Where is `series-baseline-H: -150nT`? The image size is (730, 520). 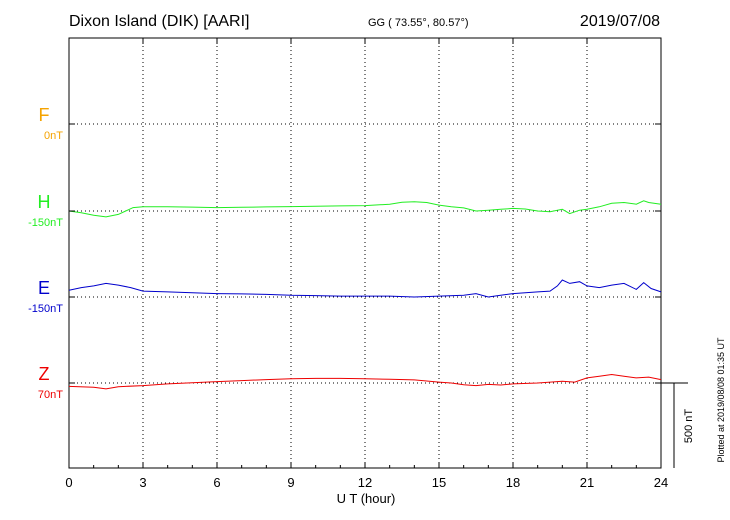
series-baseline-H: -150nT is located at coordinates (45, 223).